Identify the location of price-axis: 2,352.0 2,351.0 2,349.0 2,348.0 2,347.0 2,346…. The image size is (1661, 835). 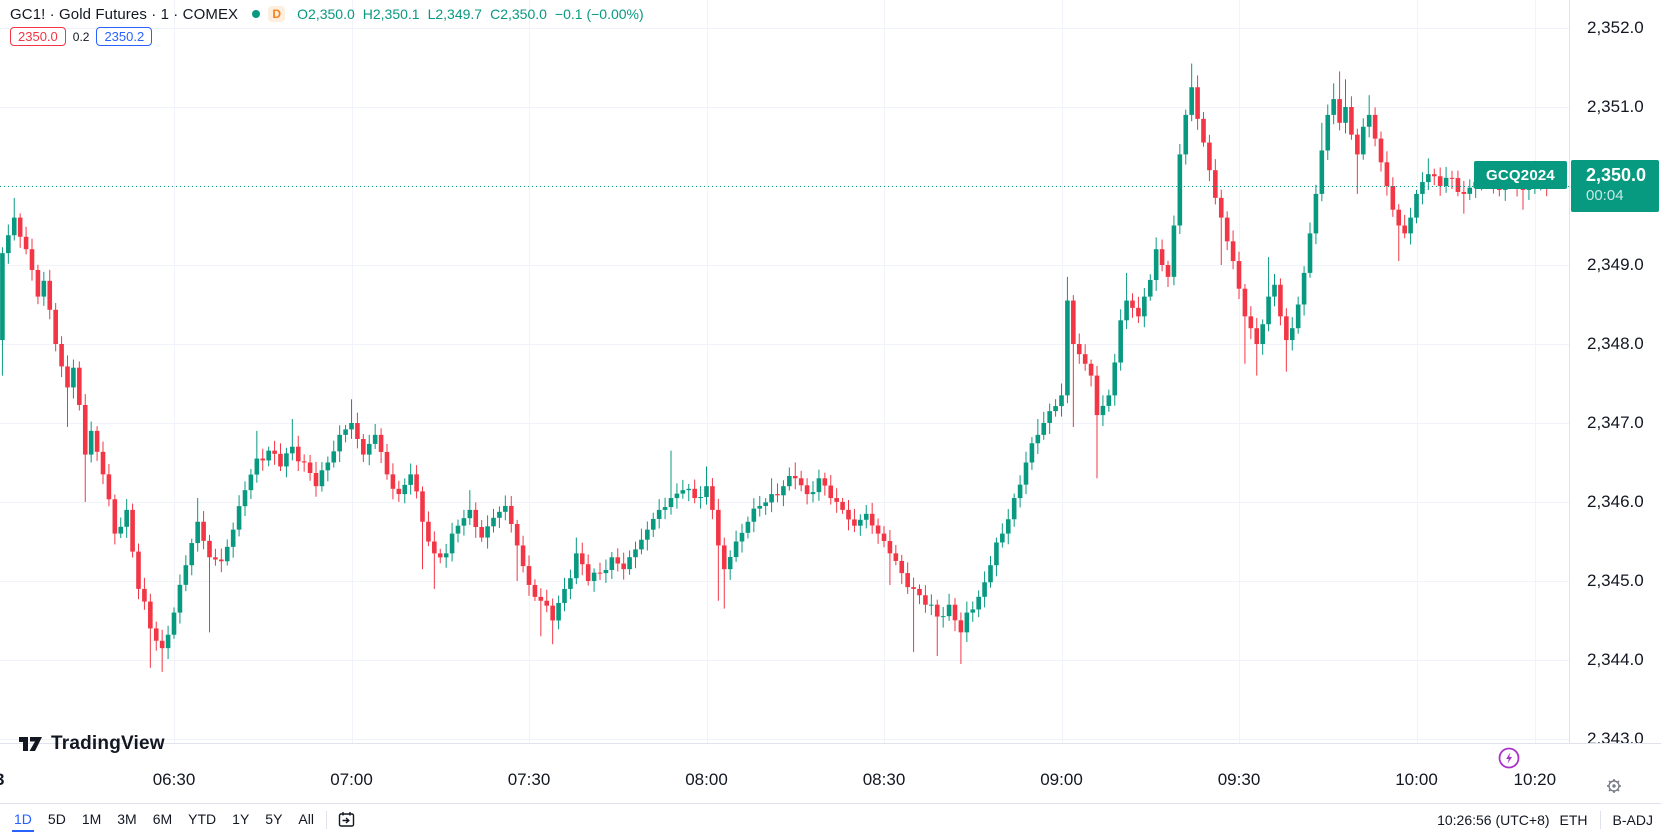
(1615, 401).